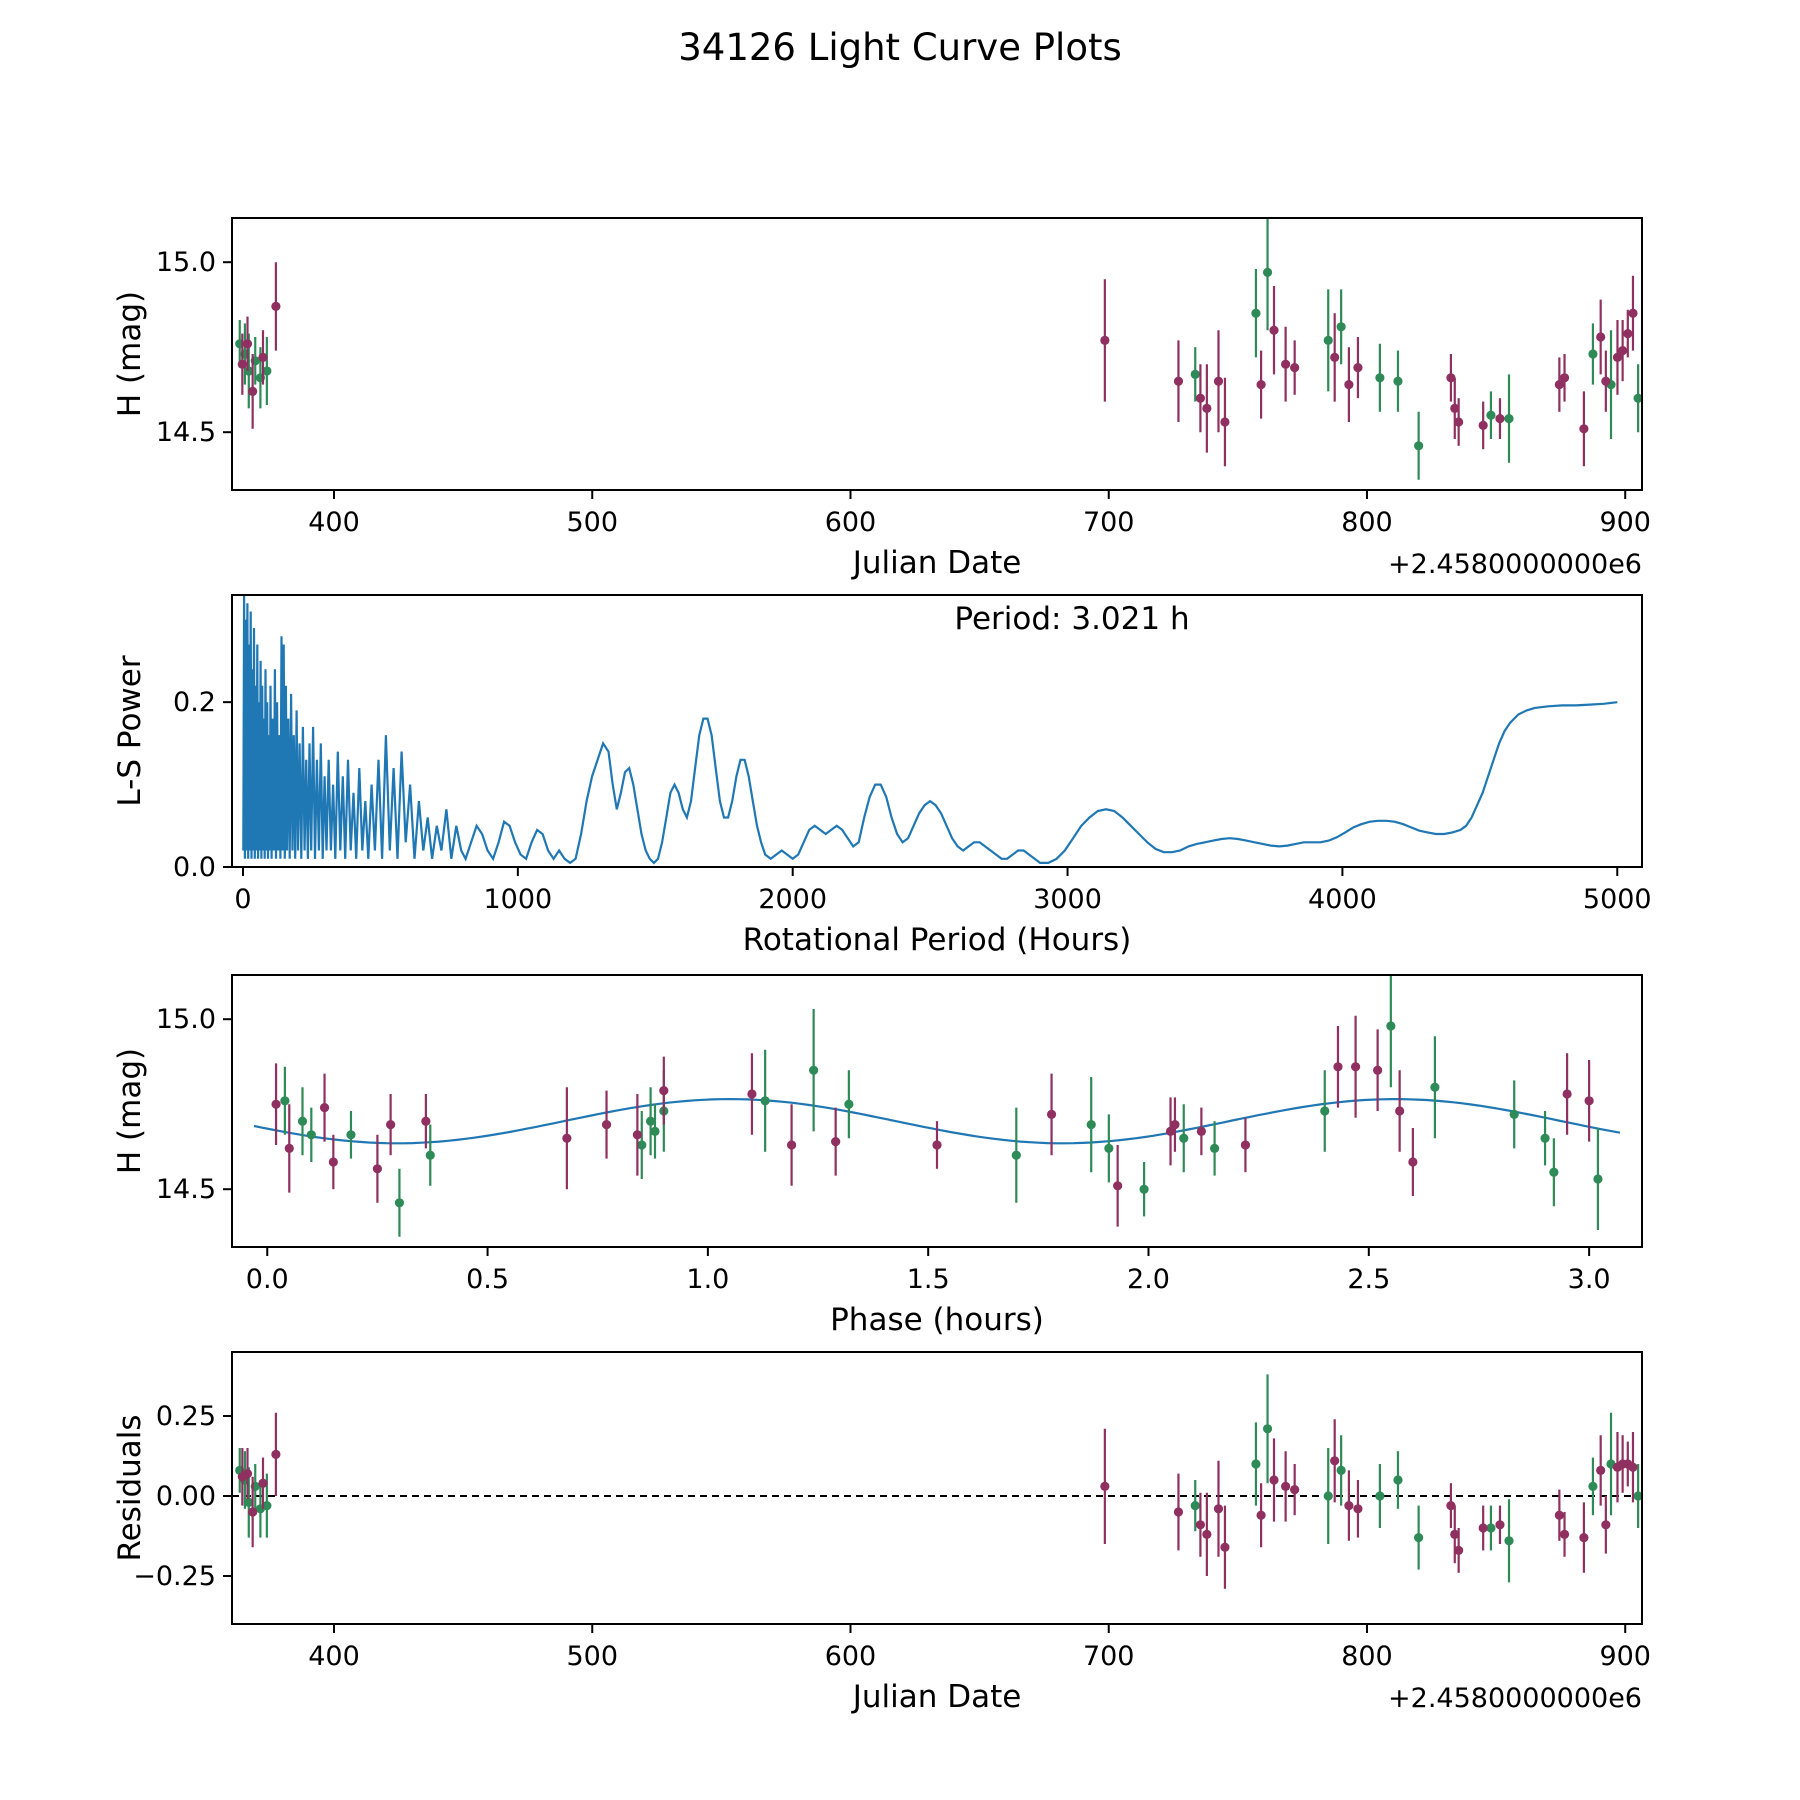 The height and width of the screenshot is (1800, 1800). What do you see at coordinates (267, 1279) in the screenshot?
I see `x-tick-label: 0.0` at bounding box center [267, 1279].